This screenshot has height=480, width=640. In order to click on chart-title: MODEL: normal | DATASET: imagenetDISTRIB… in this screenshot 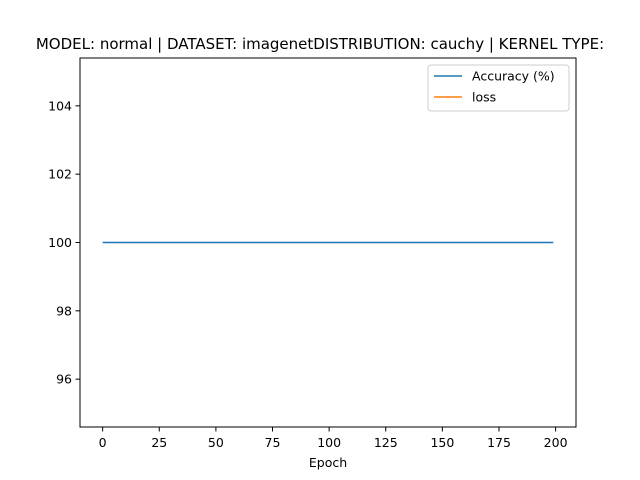, I will do `click(320, 44)`.